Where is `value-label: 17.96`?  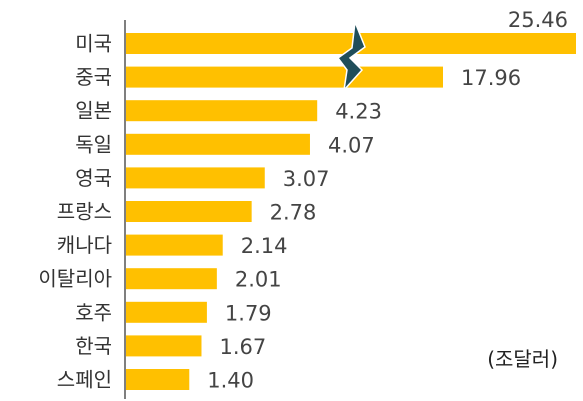 value-label: 17.96 is located at coordinates (491, 78).